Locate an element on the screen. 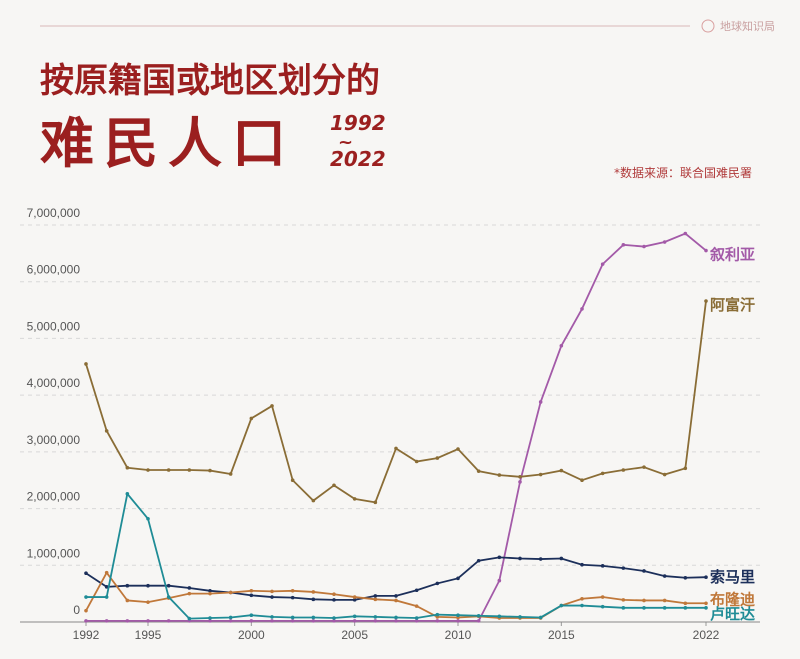  x-tick-label: 2000 is located at coordinates (251, 635).